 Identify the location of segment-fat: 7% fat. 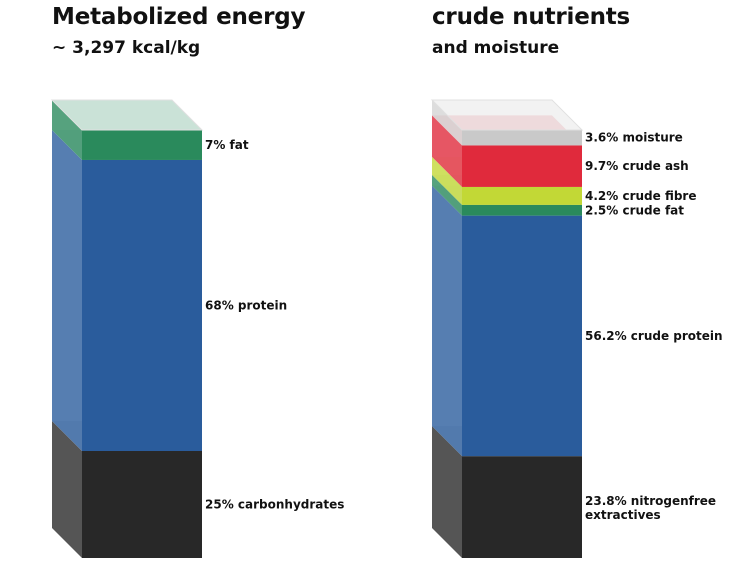
(150, 130).